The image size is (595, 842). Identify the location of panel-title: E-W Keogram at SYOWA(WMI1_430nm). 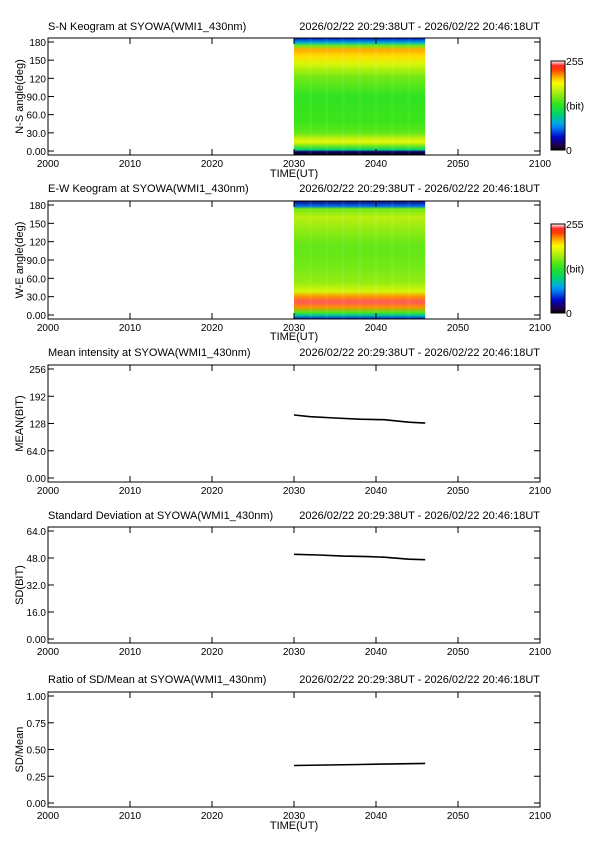
(148, 189).